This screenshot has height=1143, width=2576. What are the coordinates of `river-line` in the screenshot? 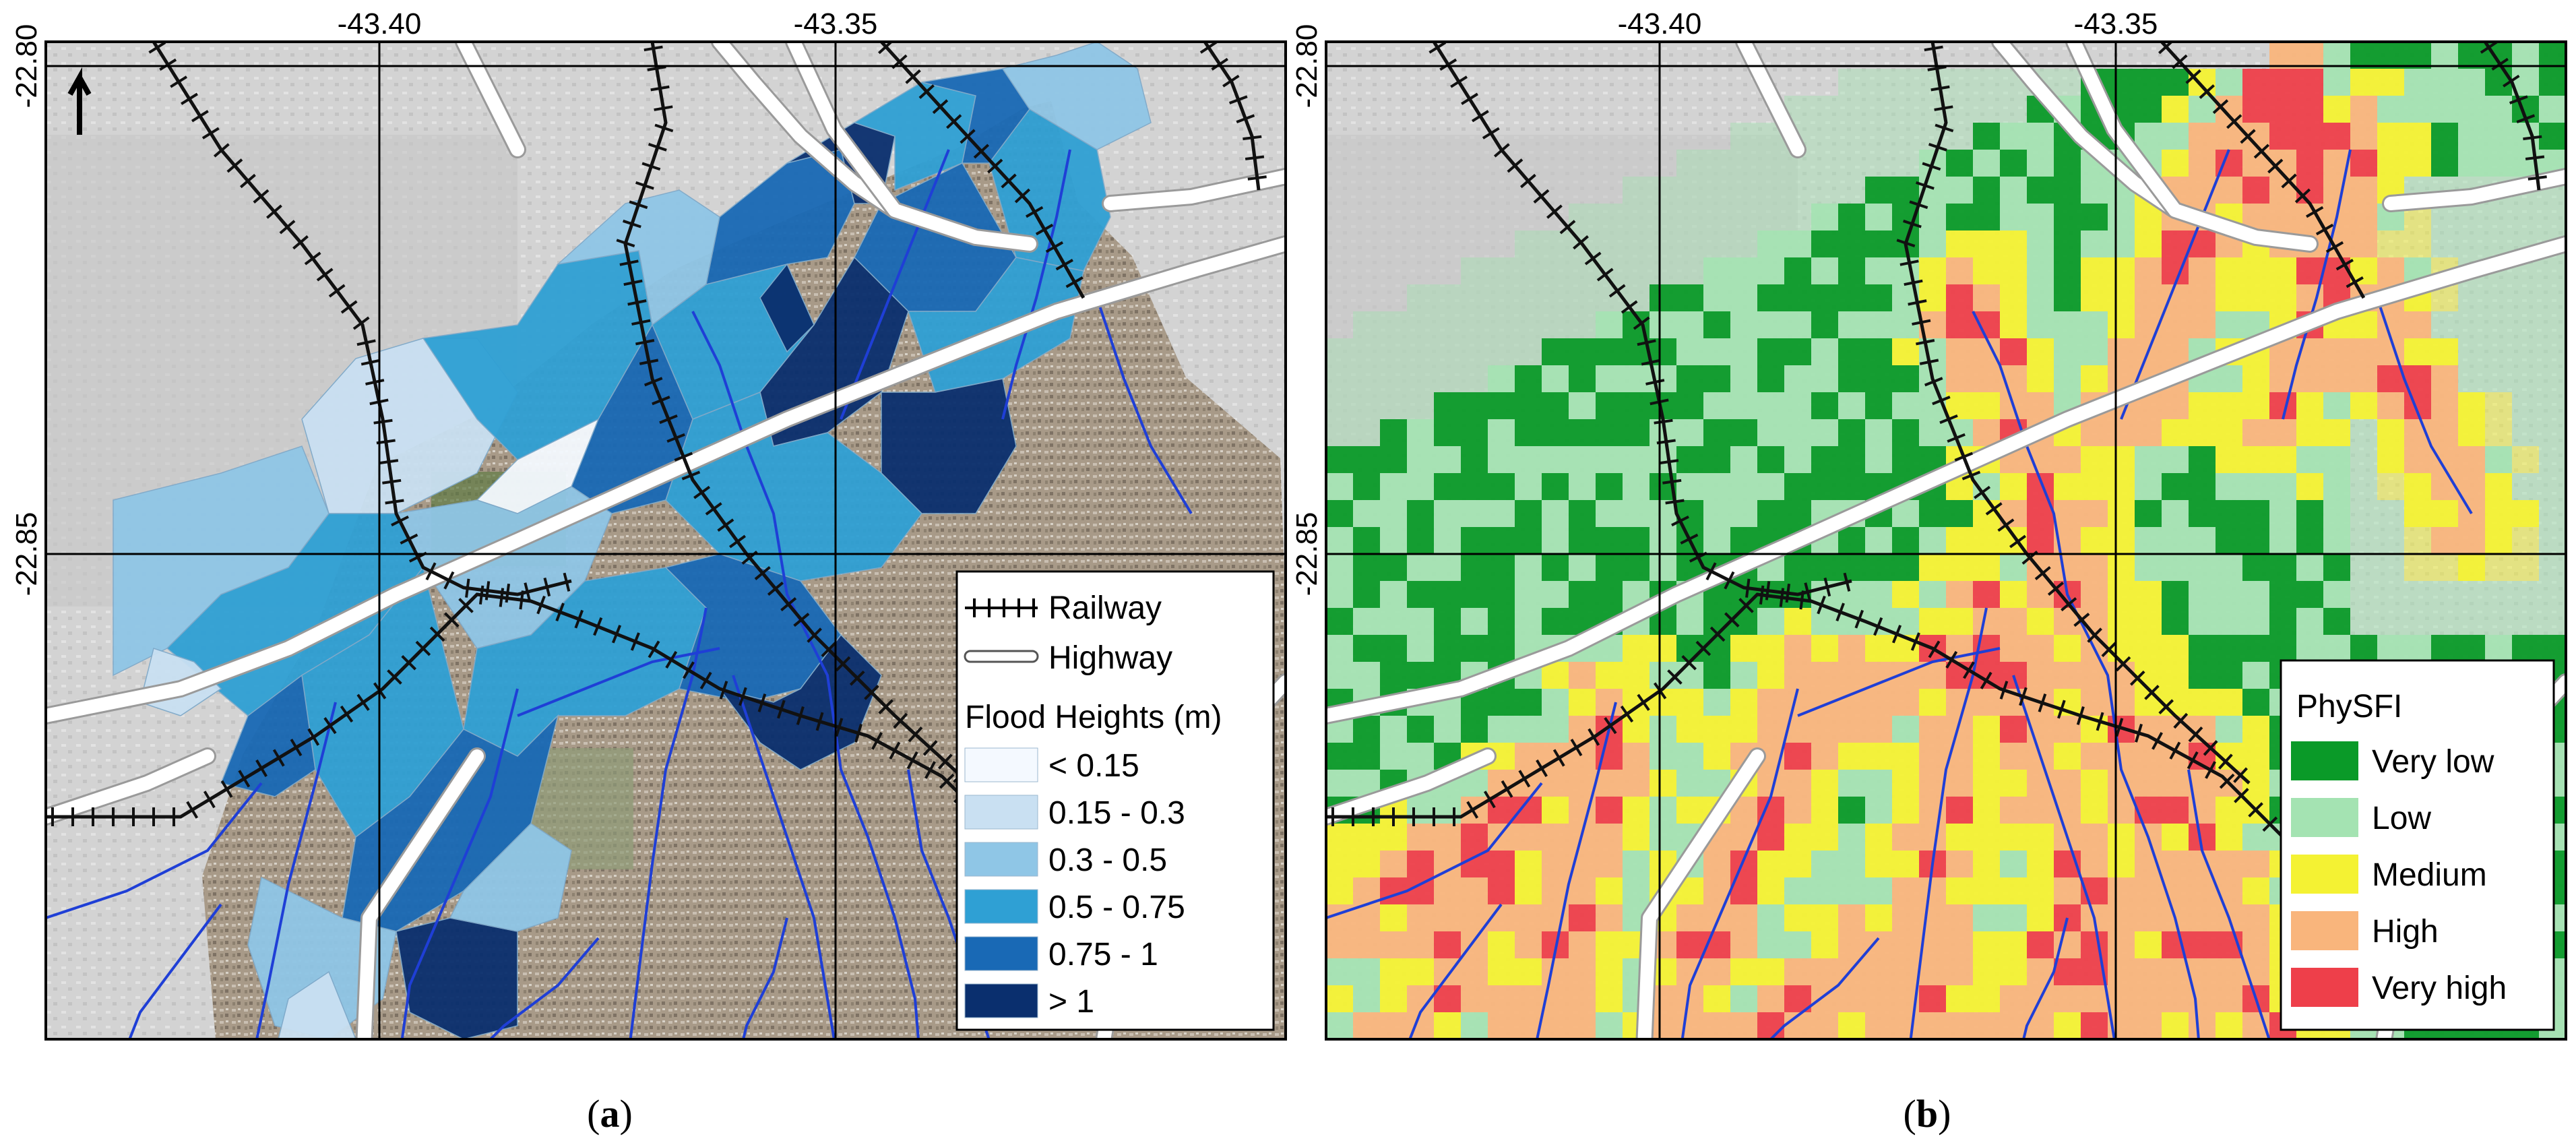 It's located at (618, 682).